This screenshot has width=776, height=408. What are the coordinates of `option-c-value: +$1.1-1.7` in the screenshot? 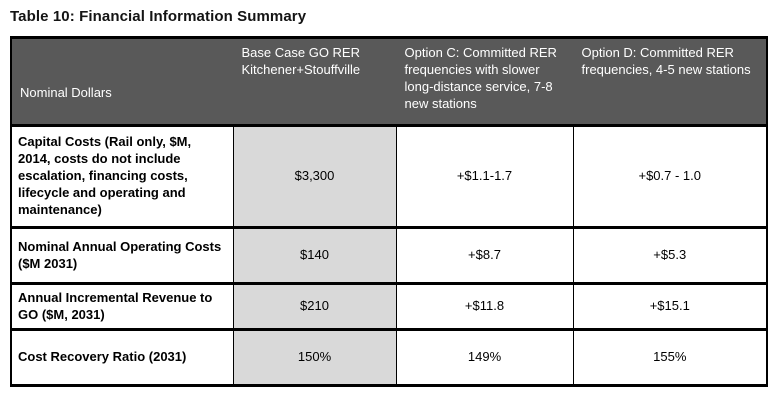 It's located at (484, 176).